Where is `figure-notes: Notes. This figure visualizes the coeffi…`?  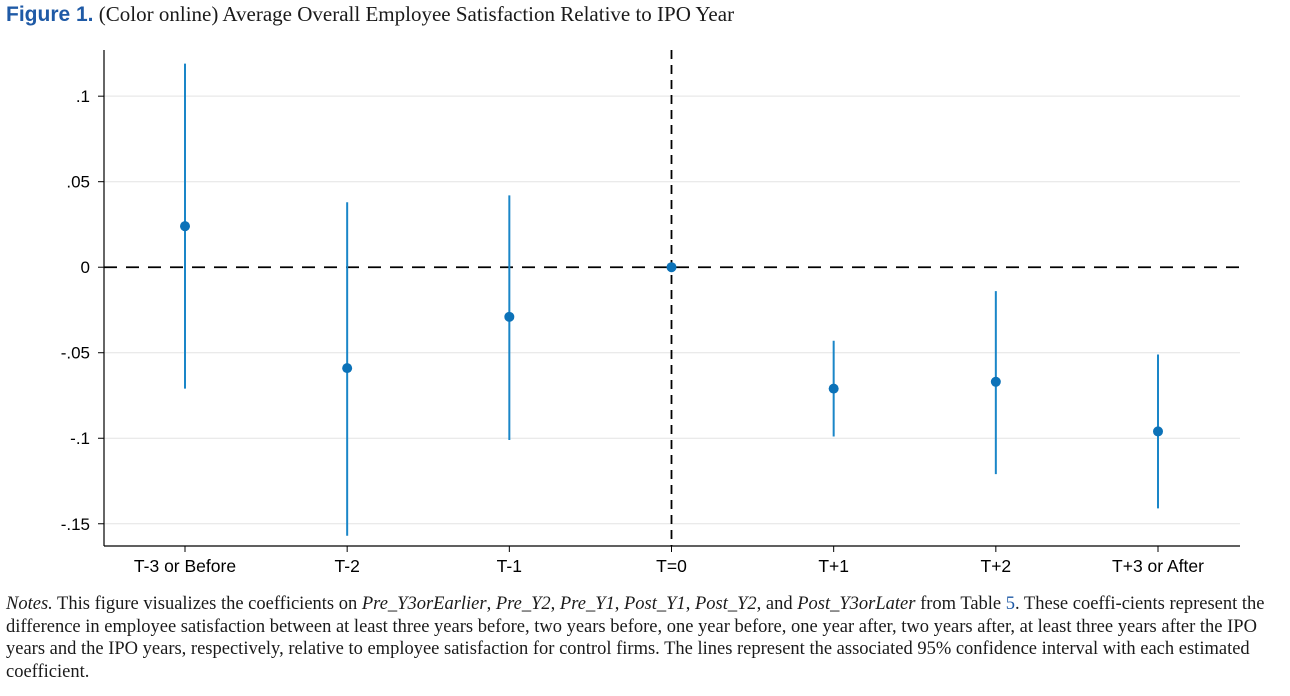
figure-notes: Notes. This figure visualizes the coeffi… is located at coordinates (646, 638).